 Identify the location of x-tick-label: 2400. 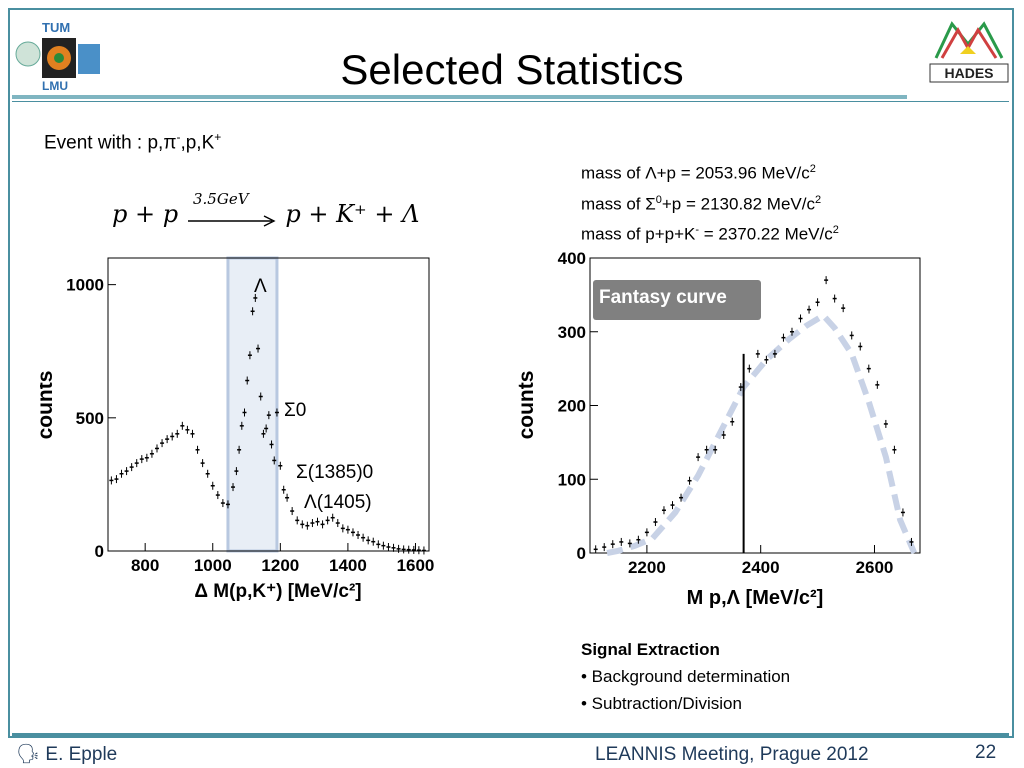
(761, 567).